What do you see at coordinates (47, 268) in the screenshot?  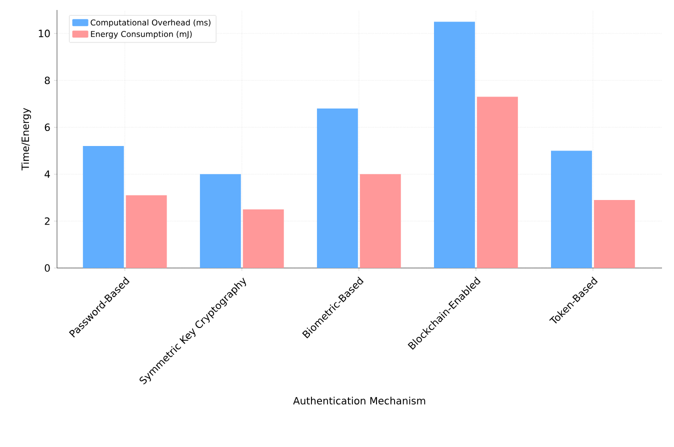 I see `y-tick-label: 0` at bounding box center [47, 268].